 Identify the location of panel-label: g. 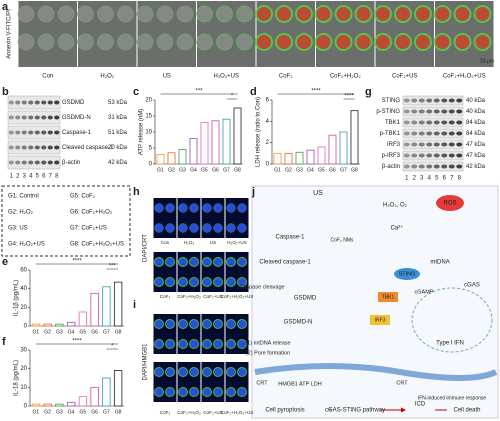
(368, 92).